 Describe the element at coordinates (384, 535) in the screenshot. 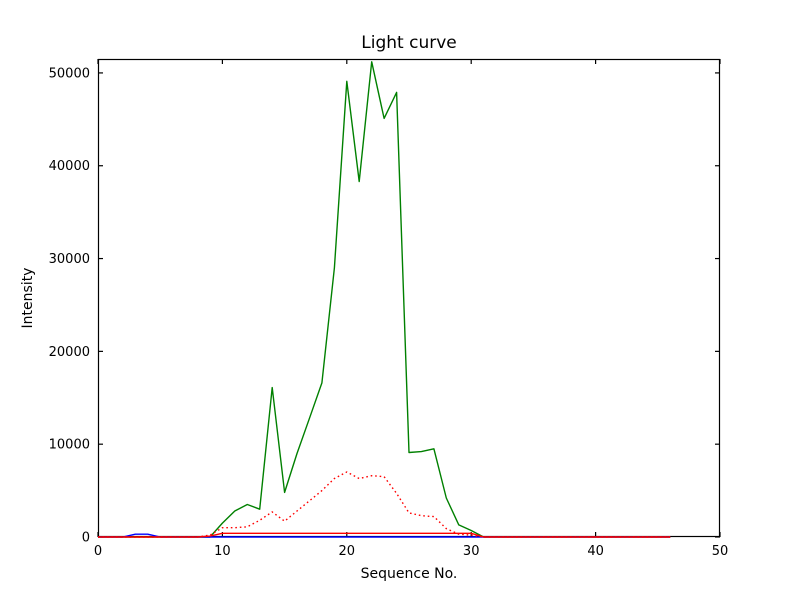

I see `series-red-solid` at that location.